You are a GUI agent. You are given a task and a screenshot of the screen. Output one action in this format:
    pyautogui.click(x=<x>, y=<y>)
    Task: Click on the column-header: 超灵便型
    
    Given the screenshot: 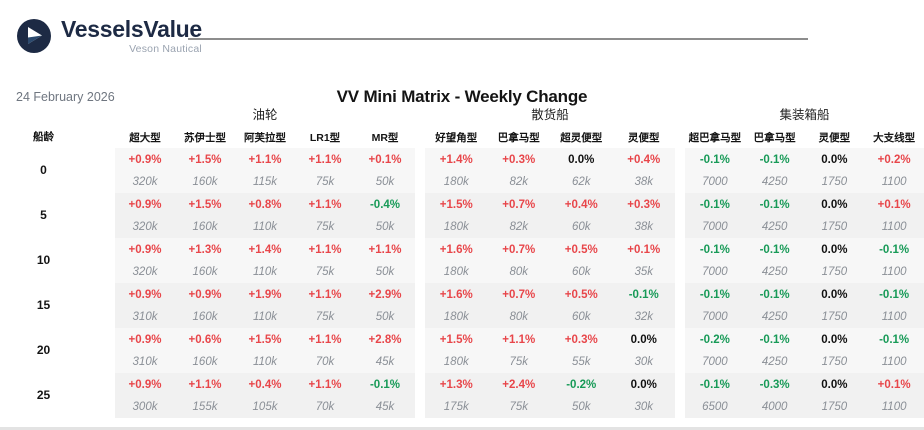 What is the action you would take?
    pyautogui.click(x=581, y=137)
    